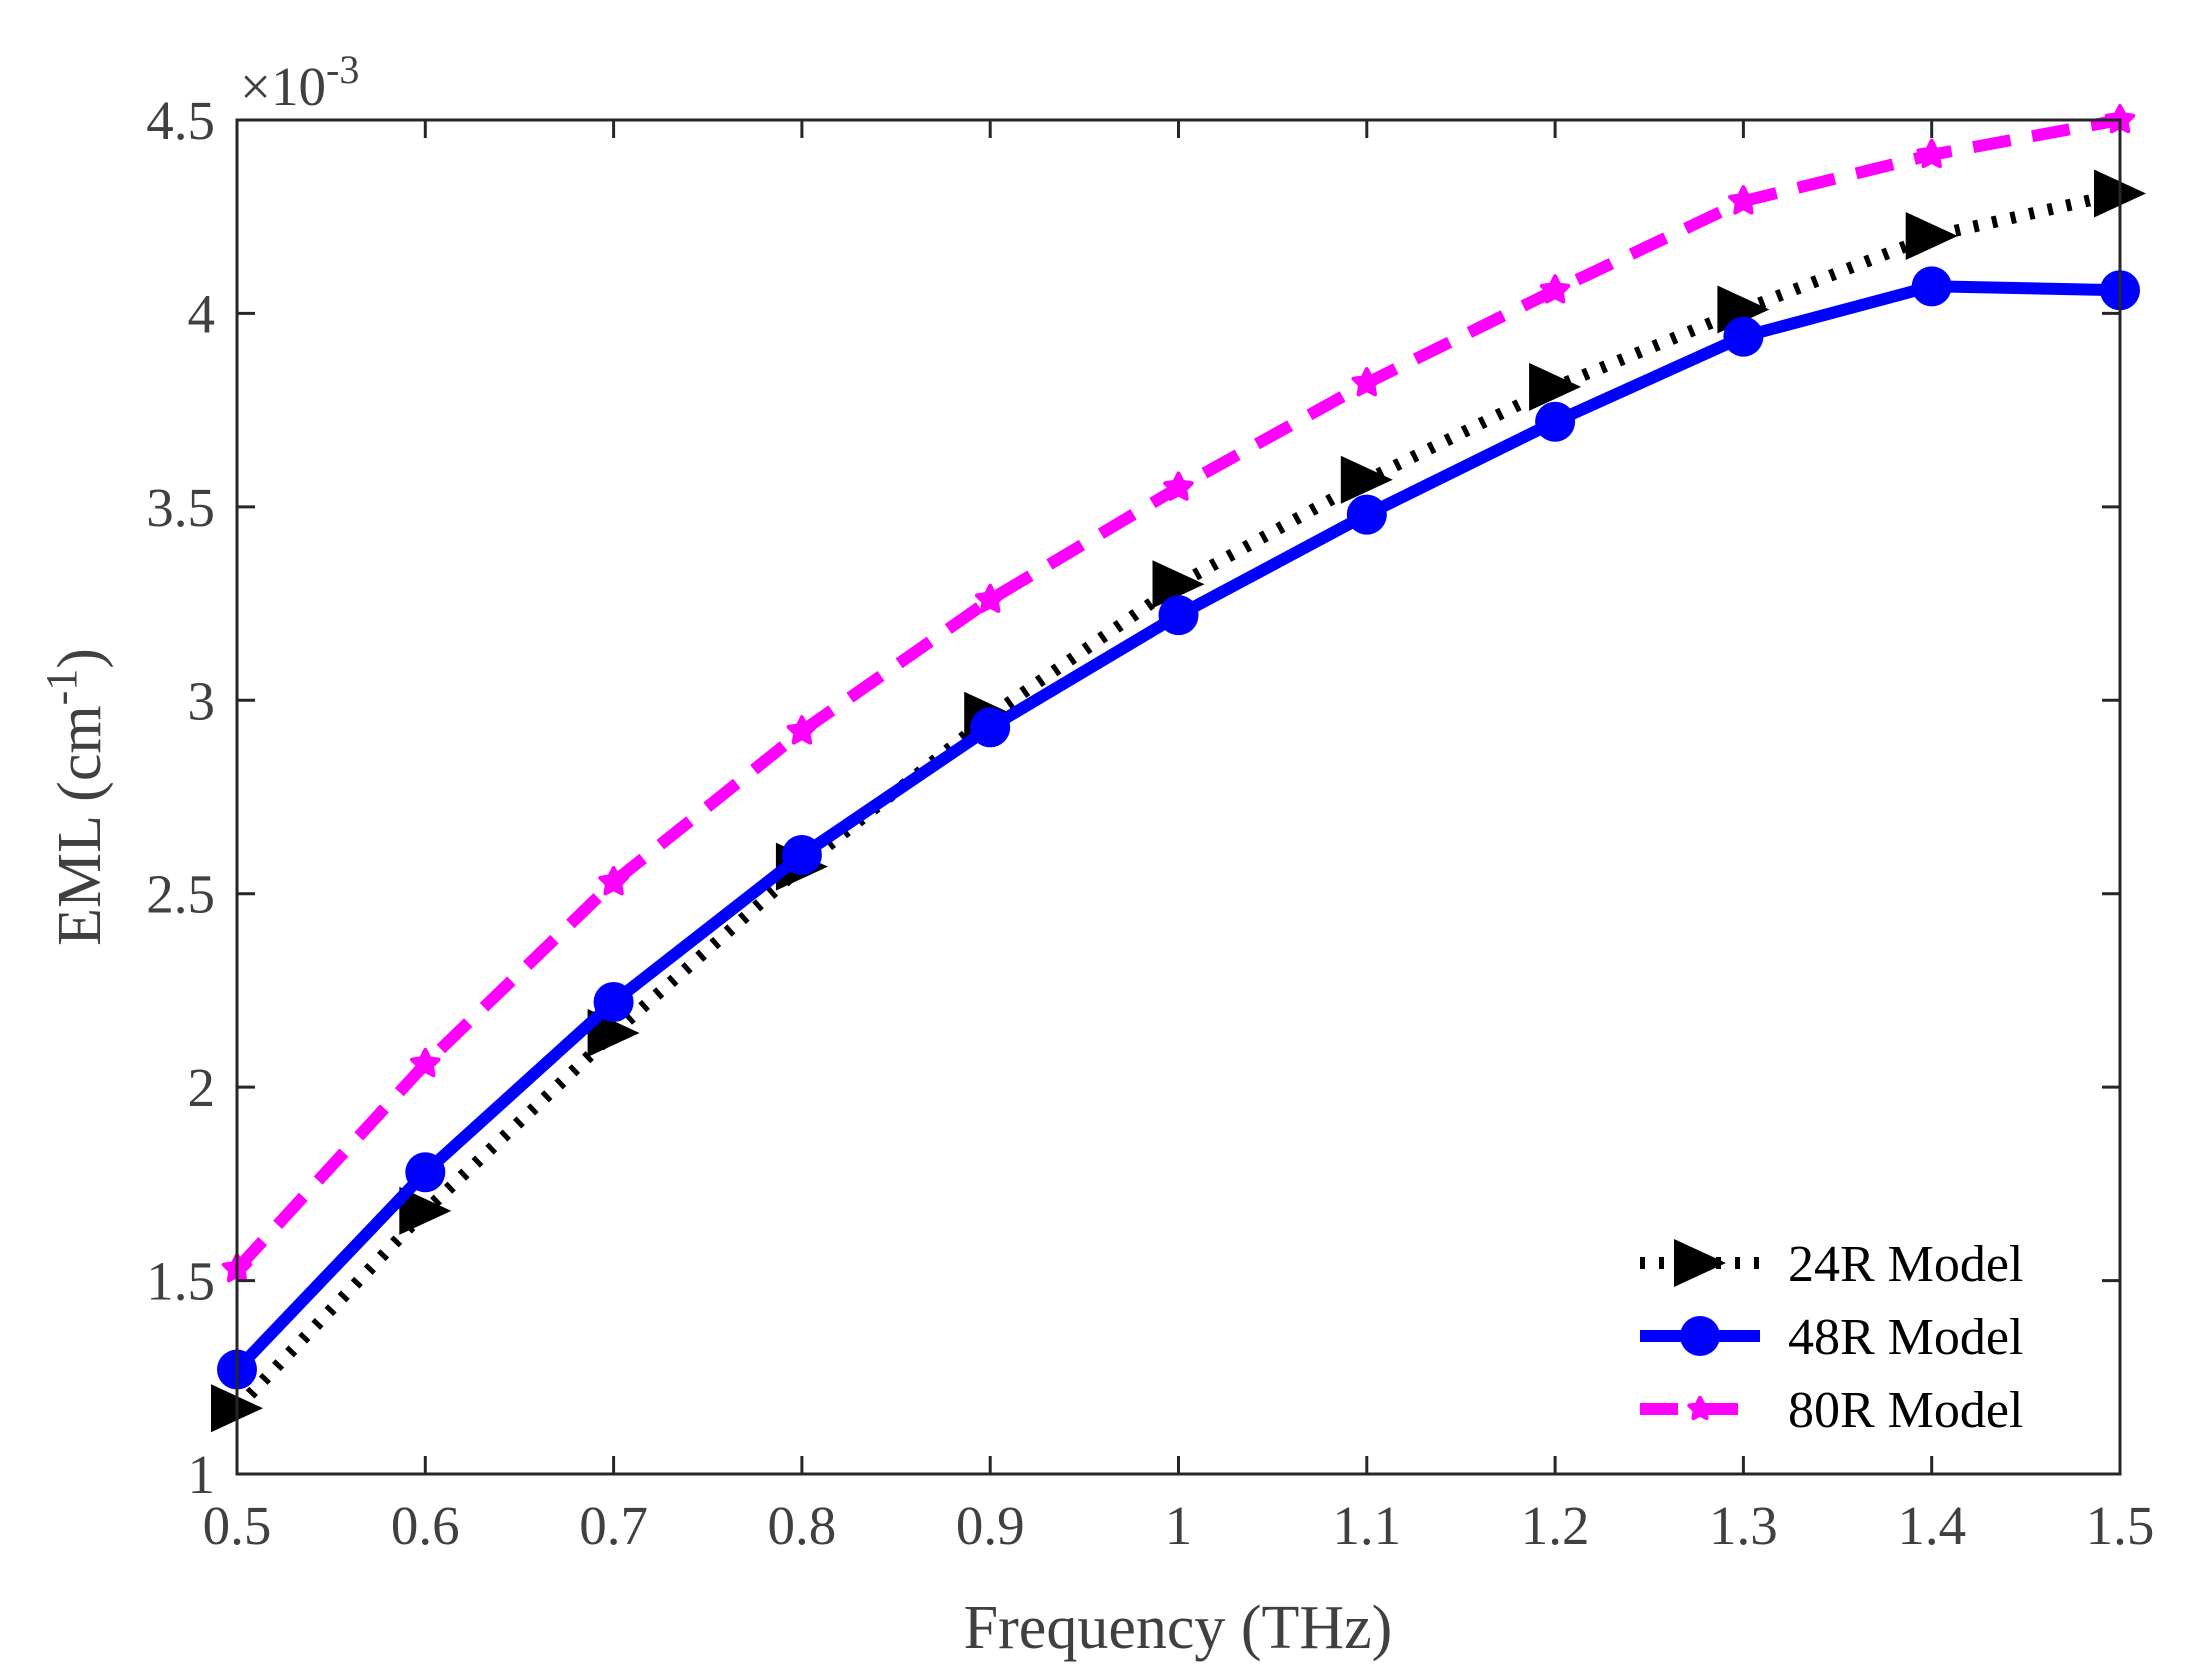 The height and width of the screenshot is (1667, 2190). Describe the element at coordinates (425, 1525) in the screenshot. I see `x-tick-label: 0.6` at that location.